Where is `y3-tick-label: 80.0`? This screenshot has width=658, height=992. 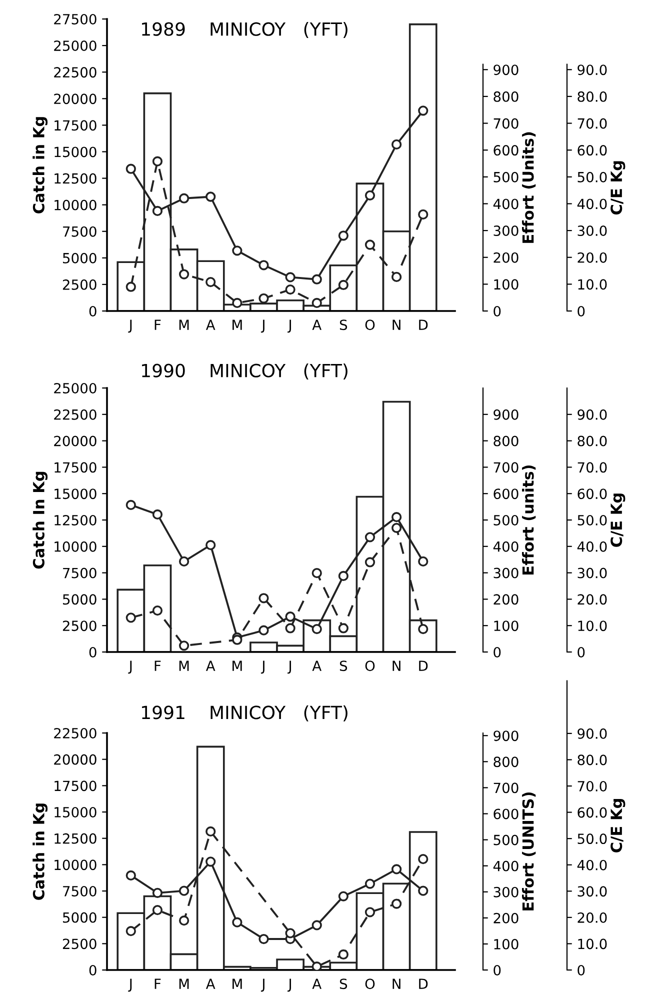
y3-tick-label: 80.0 is located at coordinates (592, 441).